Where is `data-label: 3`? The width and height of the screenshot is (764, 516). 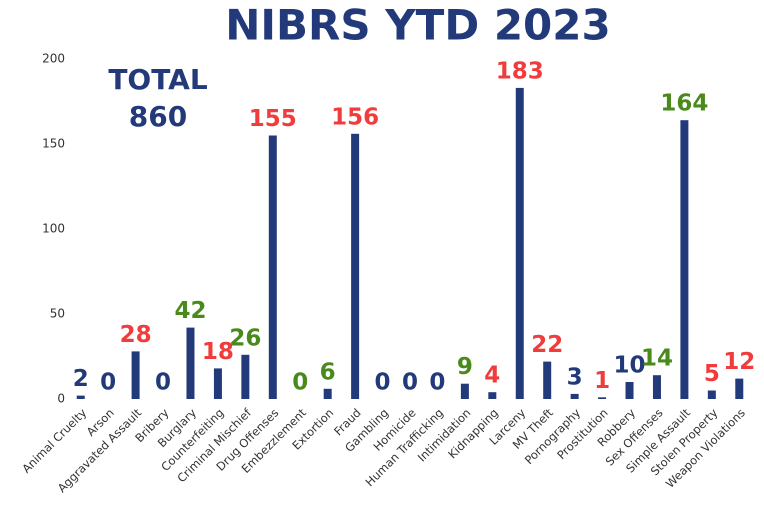 data-label: 3 is located at coordinates (575, 377).